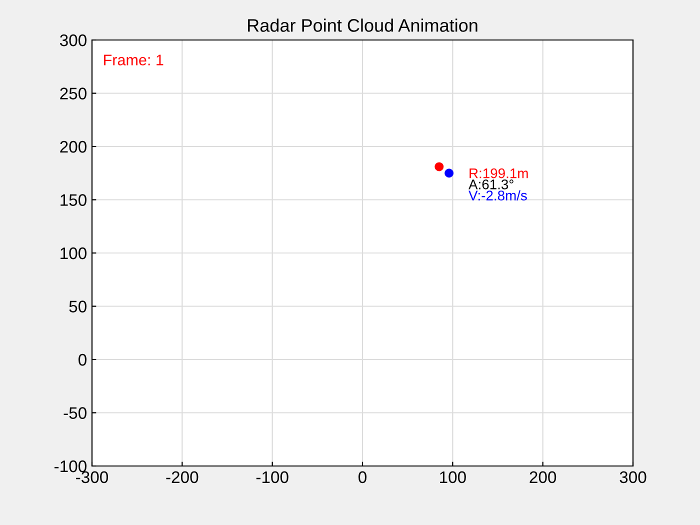 This screenshot has height=525, width=700. What do you see at coordinates (73, 40) in the screenshot?
I see `y-tick-label: 300` at bounding box center [73, 40].